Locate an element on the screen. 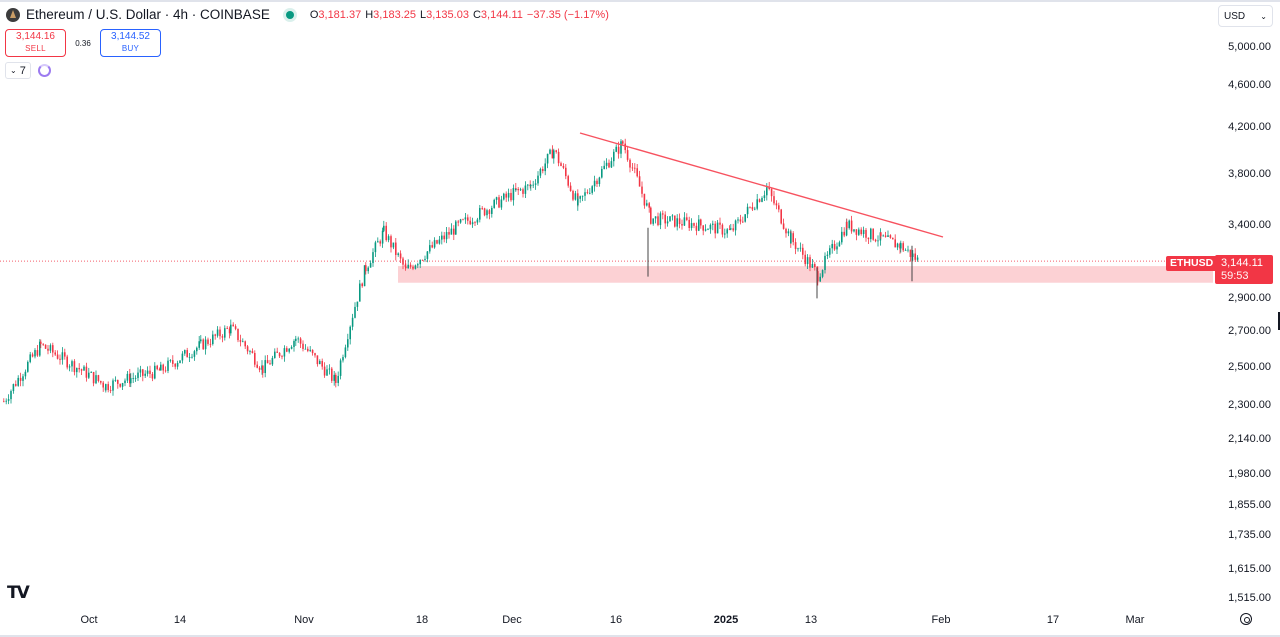  price-tick-label: 5,000.00 is located at coordinates (1249, 47).